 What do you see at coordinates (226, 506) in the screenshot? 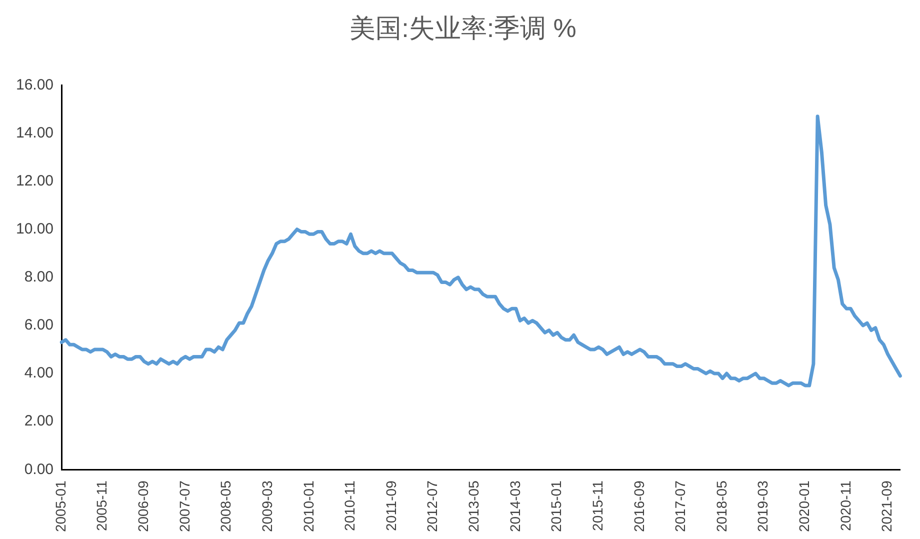
I see `x-tick-label: 2008-05` at bounding box center [226, 506].